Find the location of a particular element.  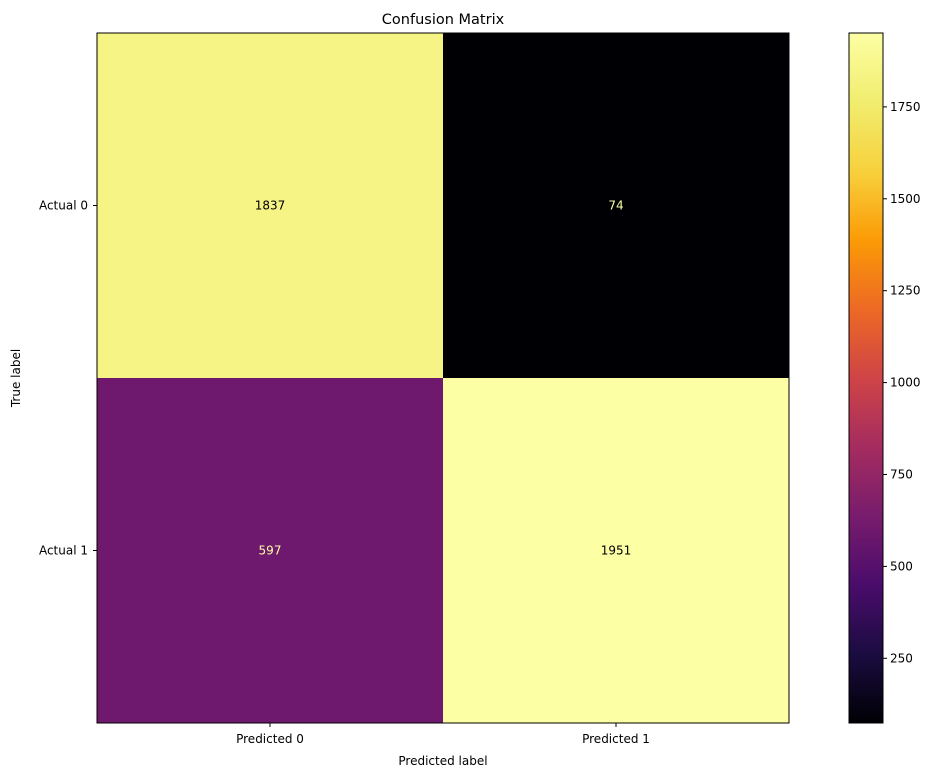

colorbar-ticks: 250 500 750 1000 1250 1500 1750 is located at coordinates (902, 382).